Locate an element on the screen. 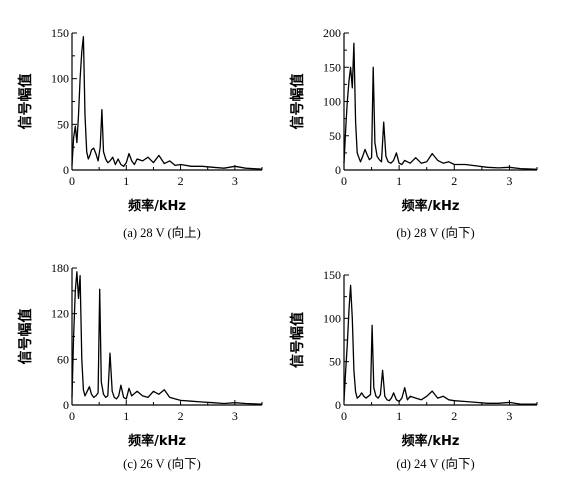 The width and height of the screenshot is (576, 492). panel-caption: (a) 28 V (向上) is located at coordinates (162, 232).